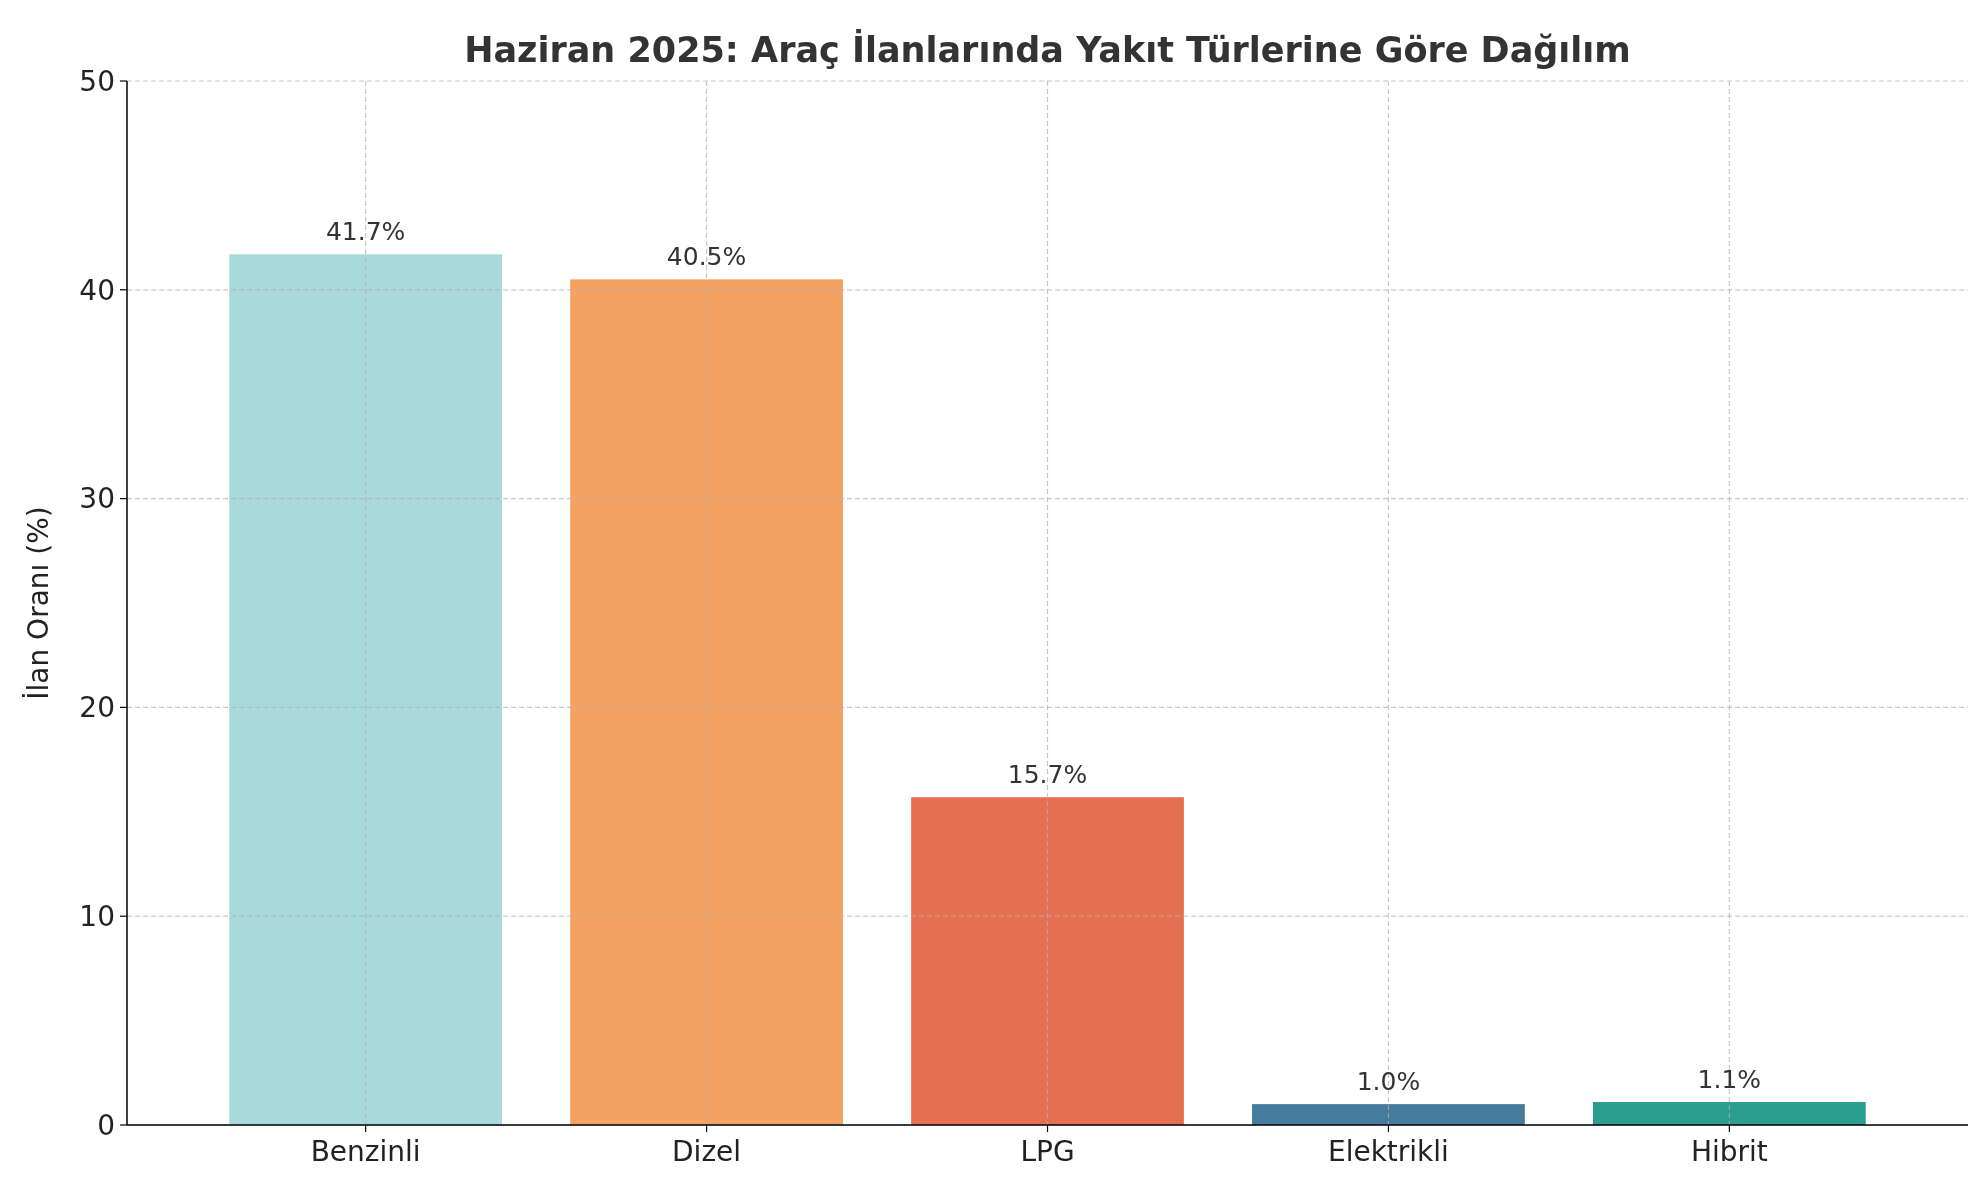 The width and height of the screenshot is (1979, 1204). I want to click on y-tick-label: 50, so click(97, 81).